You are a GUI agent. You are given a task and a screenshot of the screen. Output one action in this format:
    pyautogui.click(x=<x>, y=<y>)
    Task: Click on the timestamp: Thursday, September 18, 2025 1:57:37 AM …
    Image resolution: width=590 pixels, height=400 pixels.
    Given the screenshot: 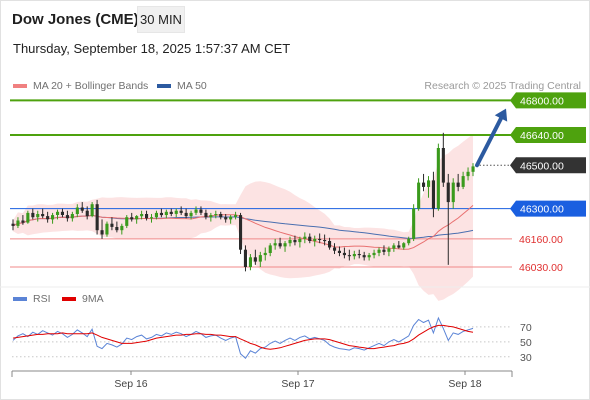 What is the action you would take?
    pyautogui.click(x=152, y=48)
    